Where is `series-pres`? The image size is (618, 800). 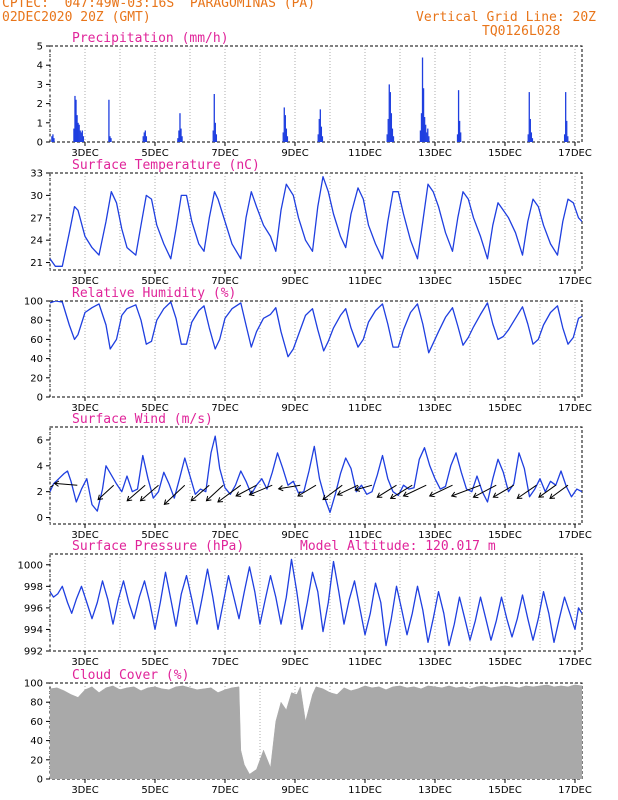 series-pres is located at coordinates (316, 602).